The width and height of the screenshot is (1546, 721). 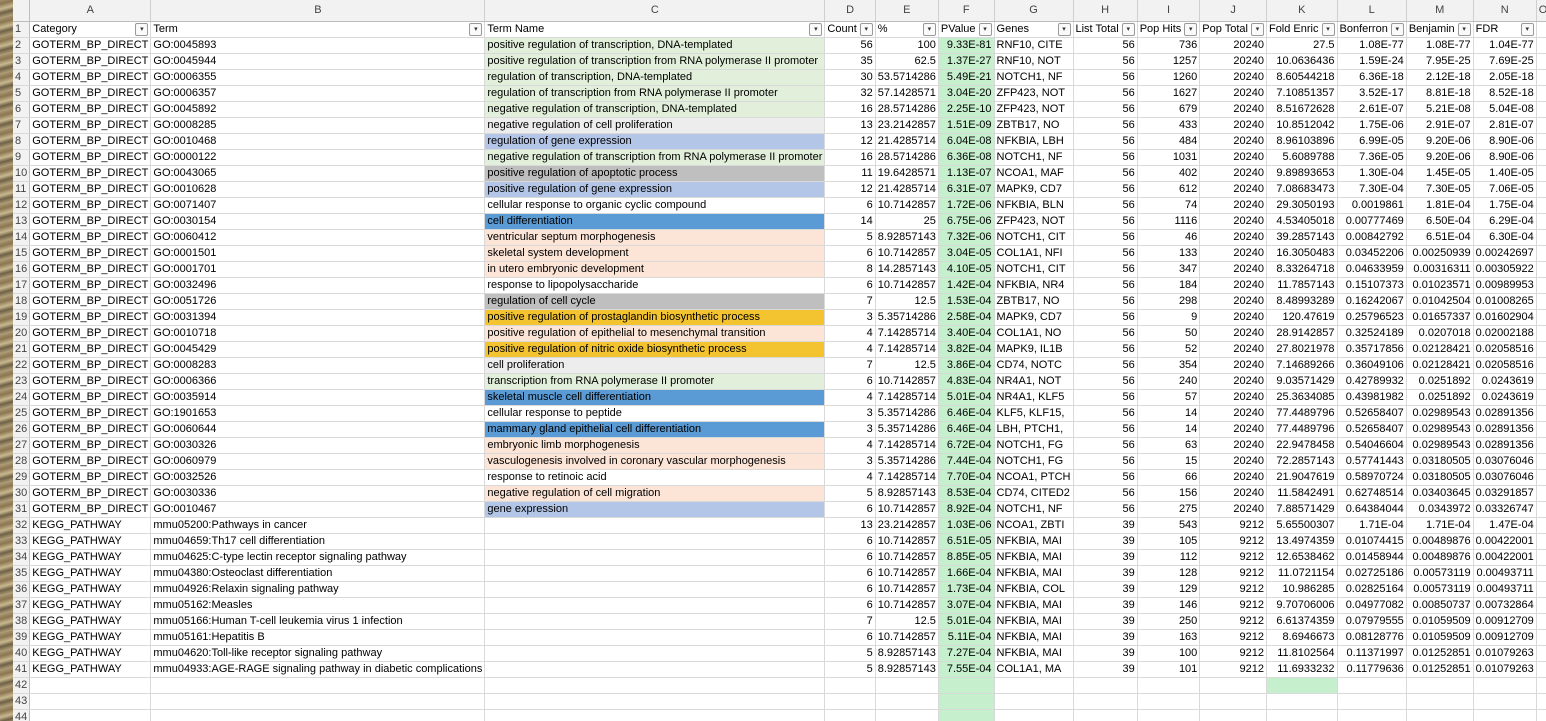 I want to click on cell-pct: 28.5714286, so click(x=907, y=157).